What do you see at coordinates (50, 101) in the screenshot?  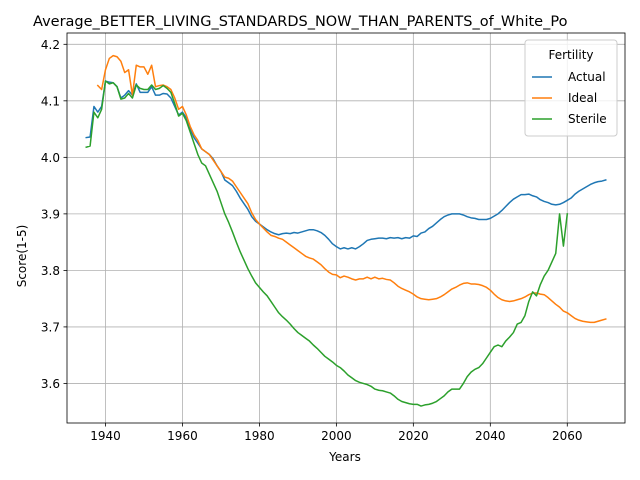 I see `y-tick-label: 4.1` at bounding box center [50, 101].